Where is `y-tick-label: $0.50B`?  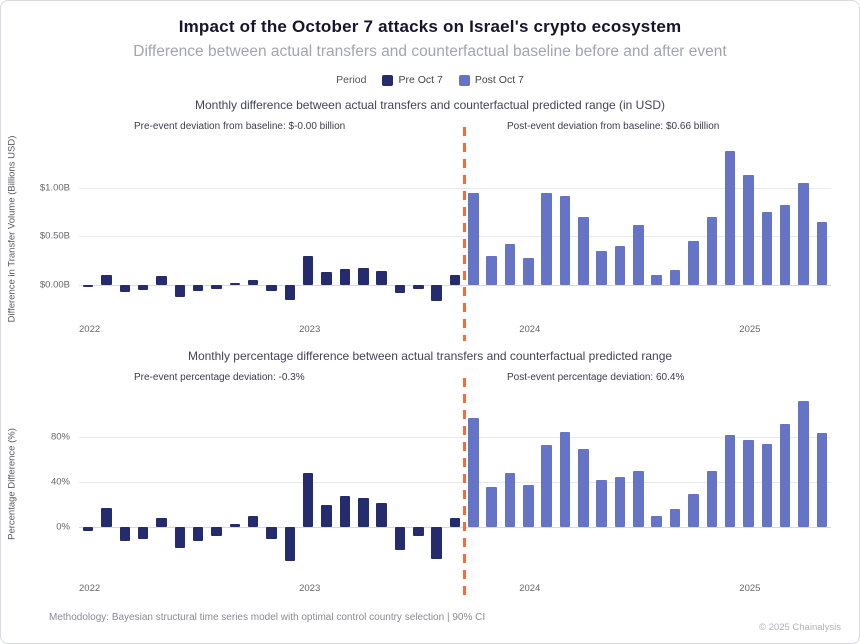 y-tick-label: $0.50B is located at coordinates (54, 236).